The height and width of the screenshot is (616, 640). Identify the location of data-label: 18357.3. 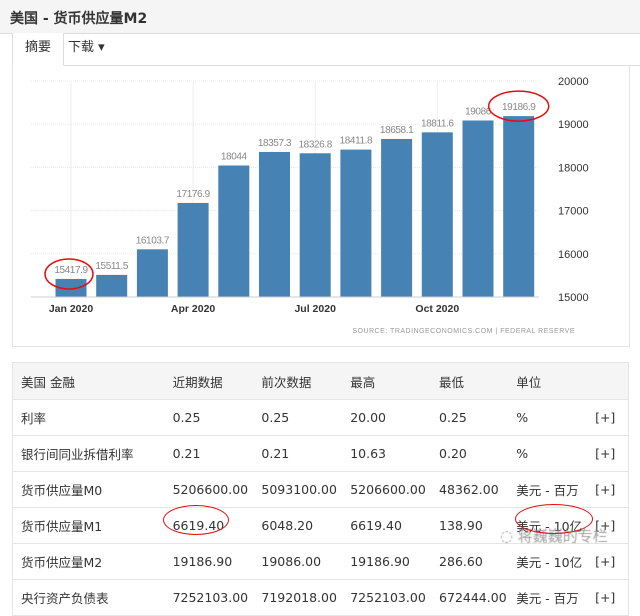
(275, 143).